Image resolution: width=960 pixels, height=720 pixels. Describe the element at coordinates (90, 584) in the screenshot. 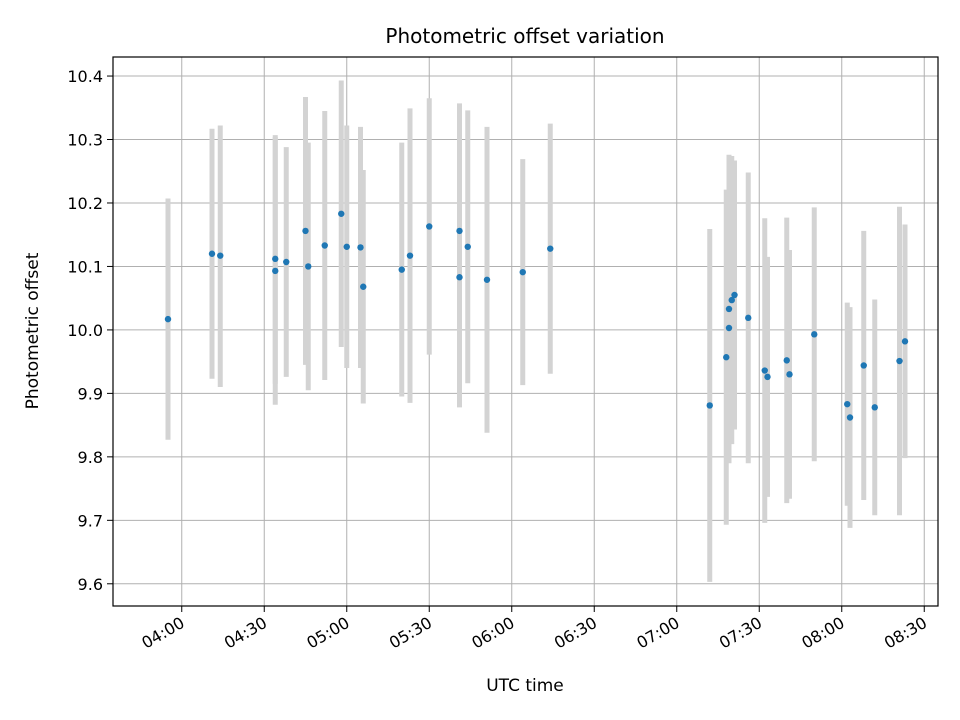

I see `y-tick-label: 9.6` at that location.